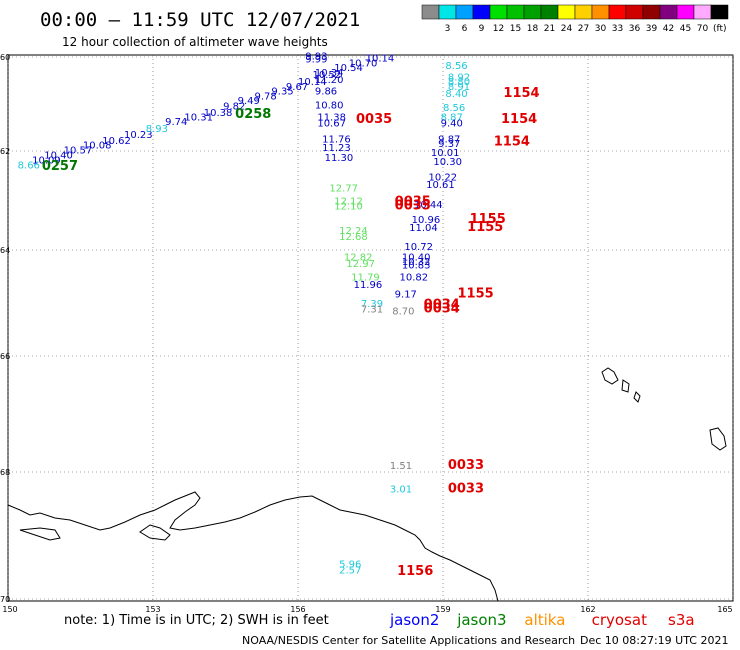 This screenshot has height=650, width=740. I want to click on satellite-name: jason3, so click(481, 620).